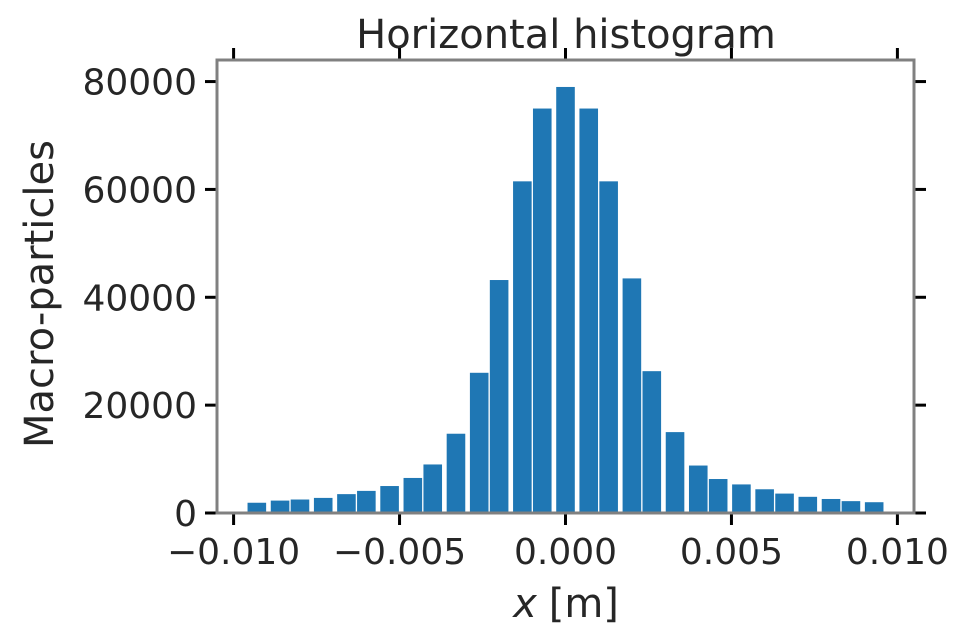  Describe the element at coordinates (40, 294) in the screenshot. I see `y-axis-label: Macro-particles` at that location.